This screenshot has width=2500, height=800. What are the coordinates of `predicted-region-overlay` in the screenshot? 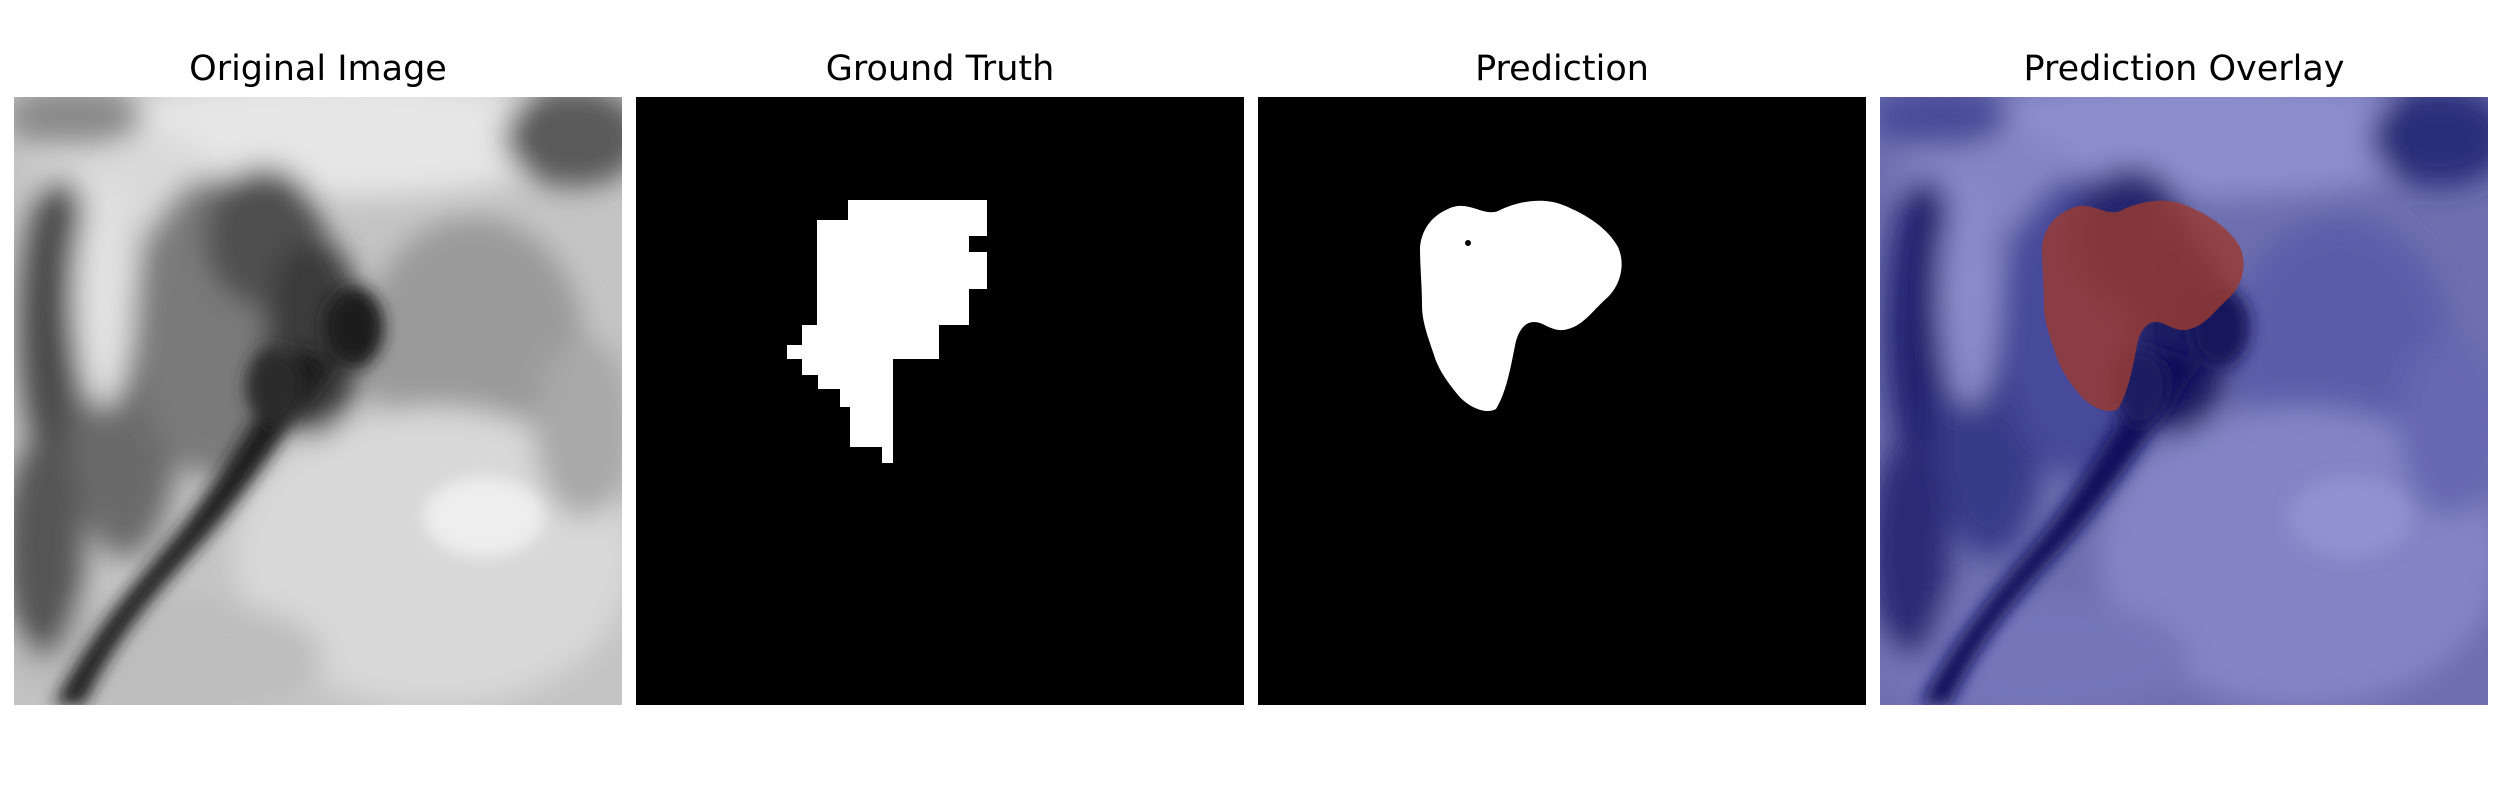 It's located at (2143, 306).